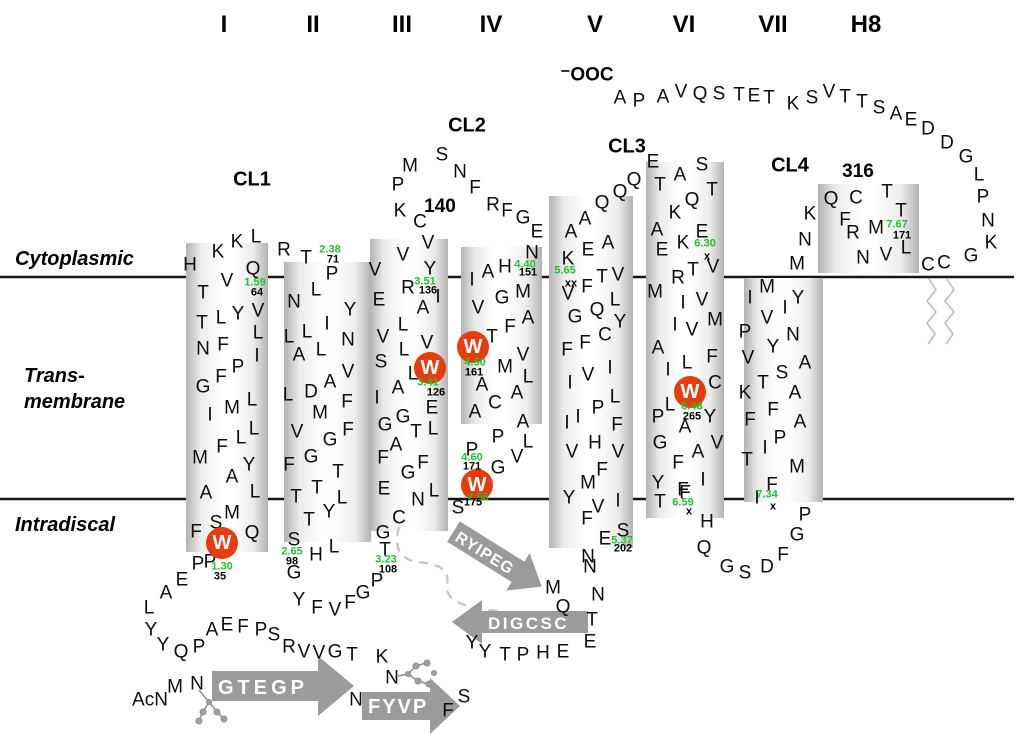 Image resolution: width=1024 pixels, height=734 pixels. Describe the element at coordinates (299, 600) in the screenshot. I see `residue-i1_loop: Y` at that location.